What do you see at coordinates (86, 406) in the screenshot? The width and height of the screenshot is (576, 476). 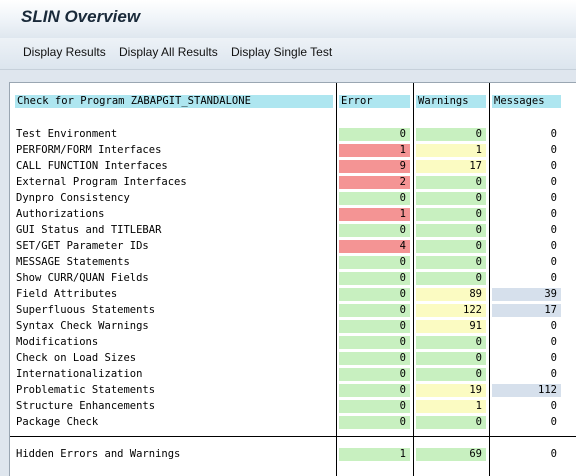 I see `check-name-cell: Structure Enhancements` at bounding box center [86, 406].